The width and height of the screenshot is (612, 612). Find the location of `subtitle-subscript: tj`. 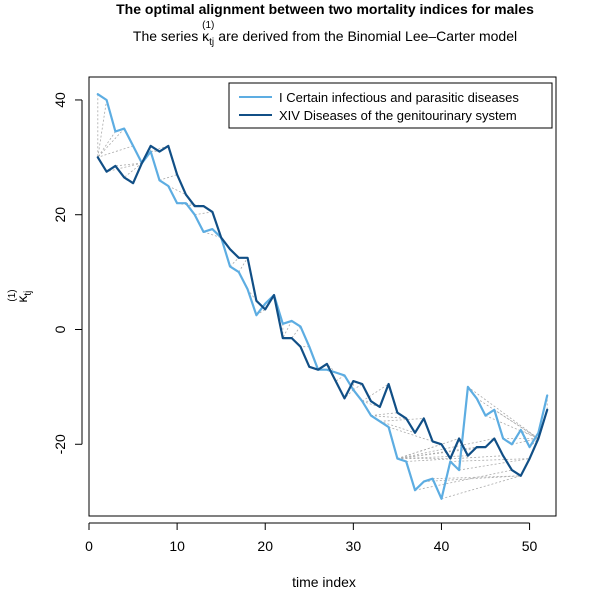

subtitle-subscript: tj is located at coordinates (211, 42).